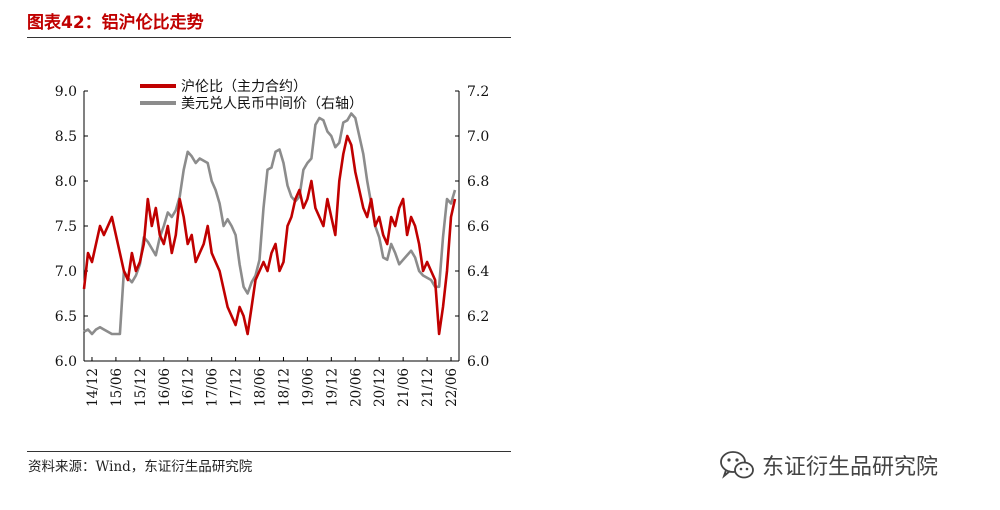  What do you see at coordinates (66, 182) in the screenshot?
I see `left-y-tick-label: 8.0` at bounding box center [66, 182].